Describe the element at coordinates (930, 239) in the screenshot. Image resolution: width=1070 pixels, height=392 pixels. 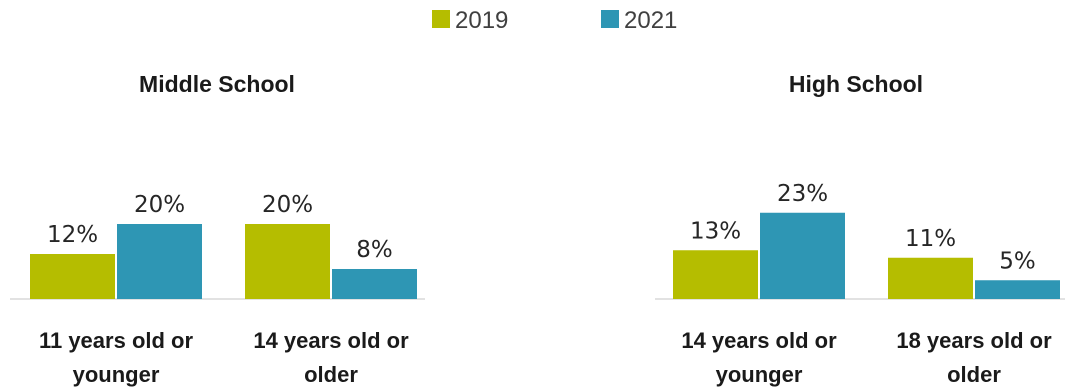
I see `data-label-2019-1: 11%` at that location.